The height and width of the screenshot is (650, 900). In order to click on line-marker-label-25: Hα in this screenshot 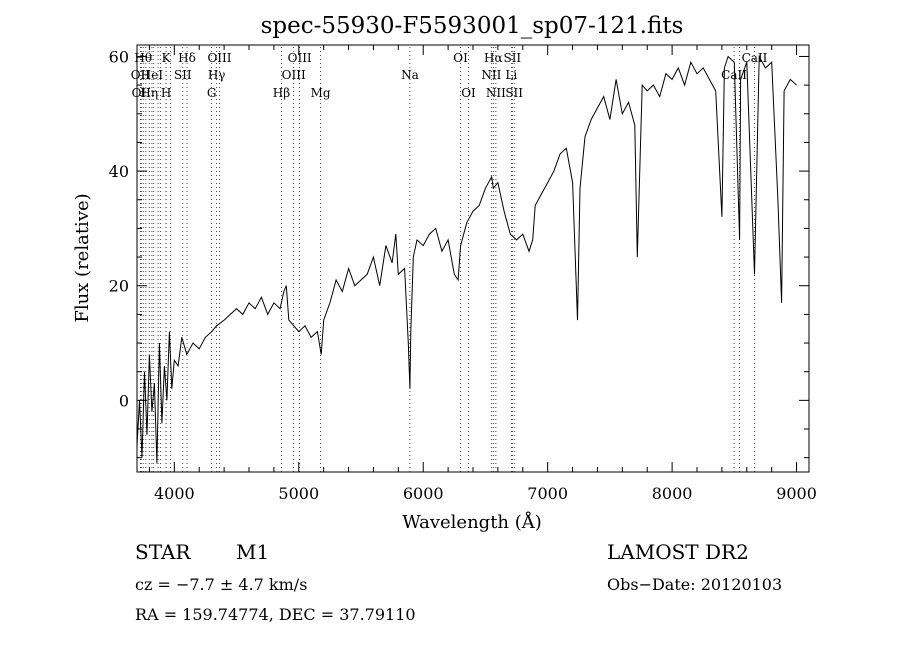, I will do `click(493, 58)`.